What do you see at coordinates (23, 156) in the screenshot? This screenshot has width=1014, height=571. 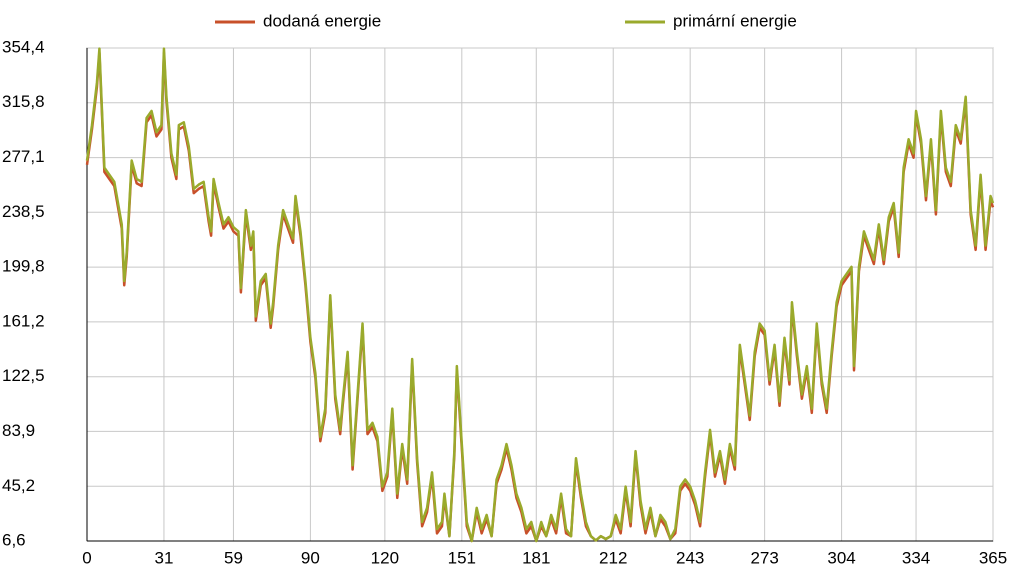 I see `y-tick-label: 277,1` at bounding box center [23, 156].